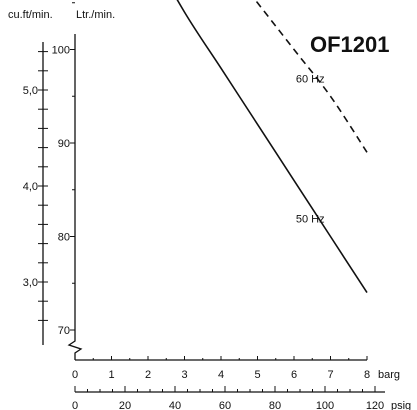 This screenshot has height=410, width=417. I want to click on series-label-60-hz: 60 Hz, so click(310, 79).